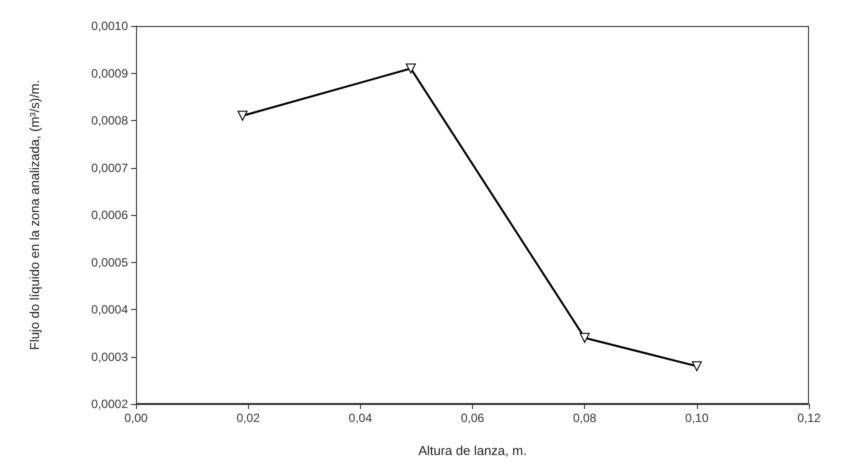 The height and width of the screenshot is (474, 857). What do you see at coordinates (697, 418) in the screenshot?
I see `x-tick-label: 0,10` at bounding box center [697, 418].